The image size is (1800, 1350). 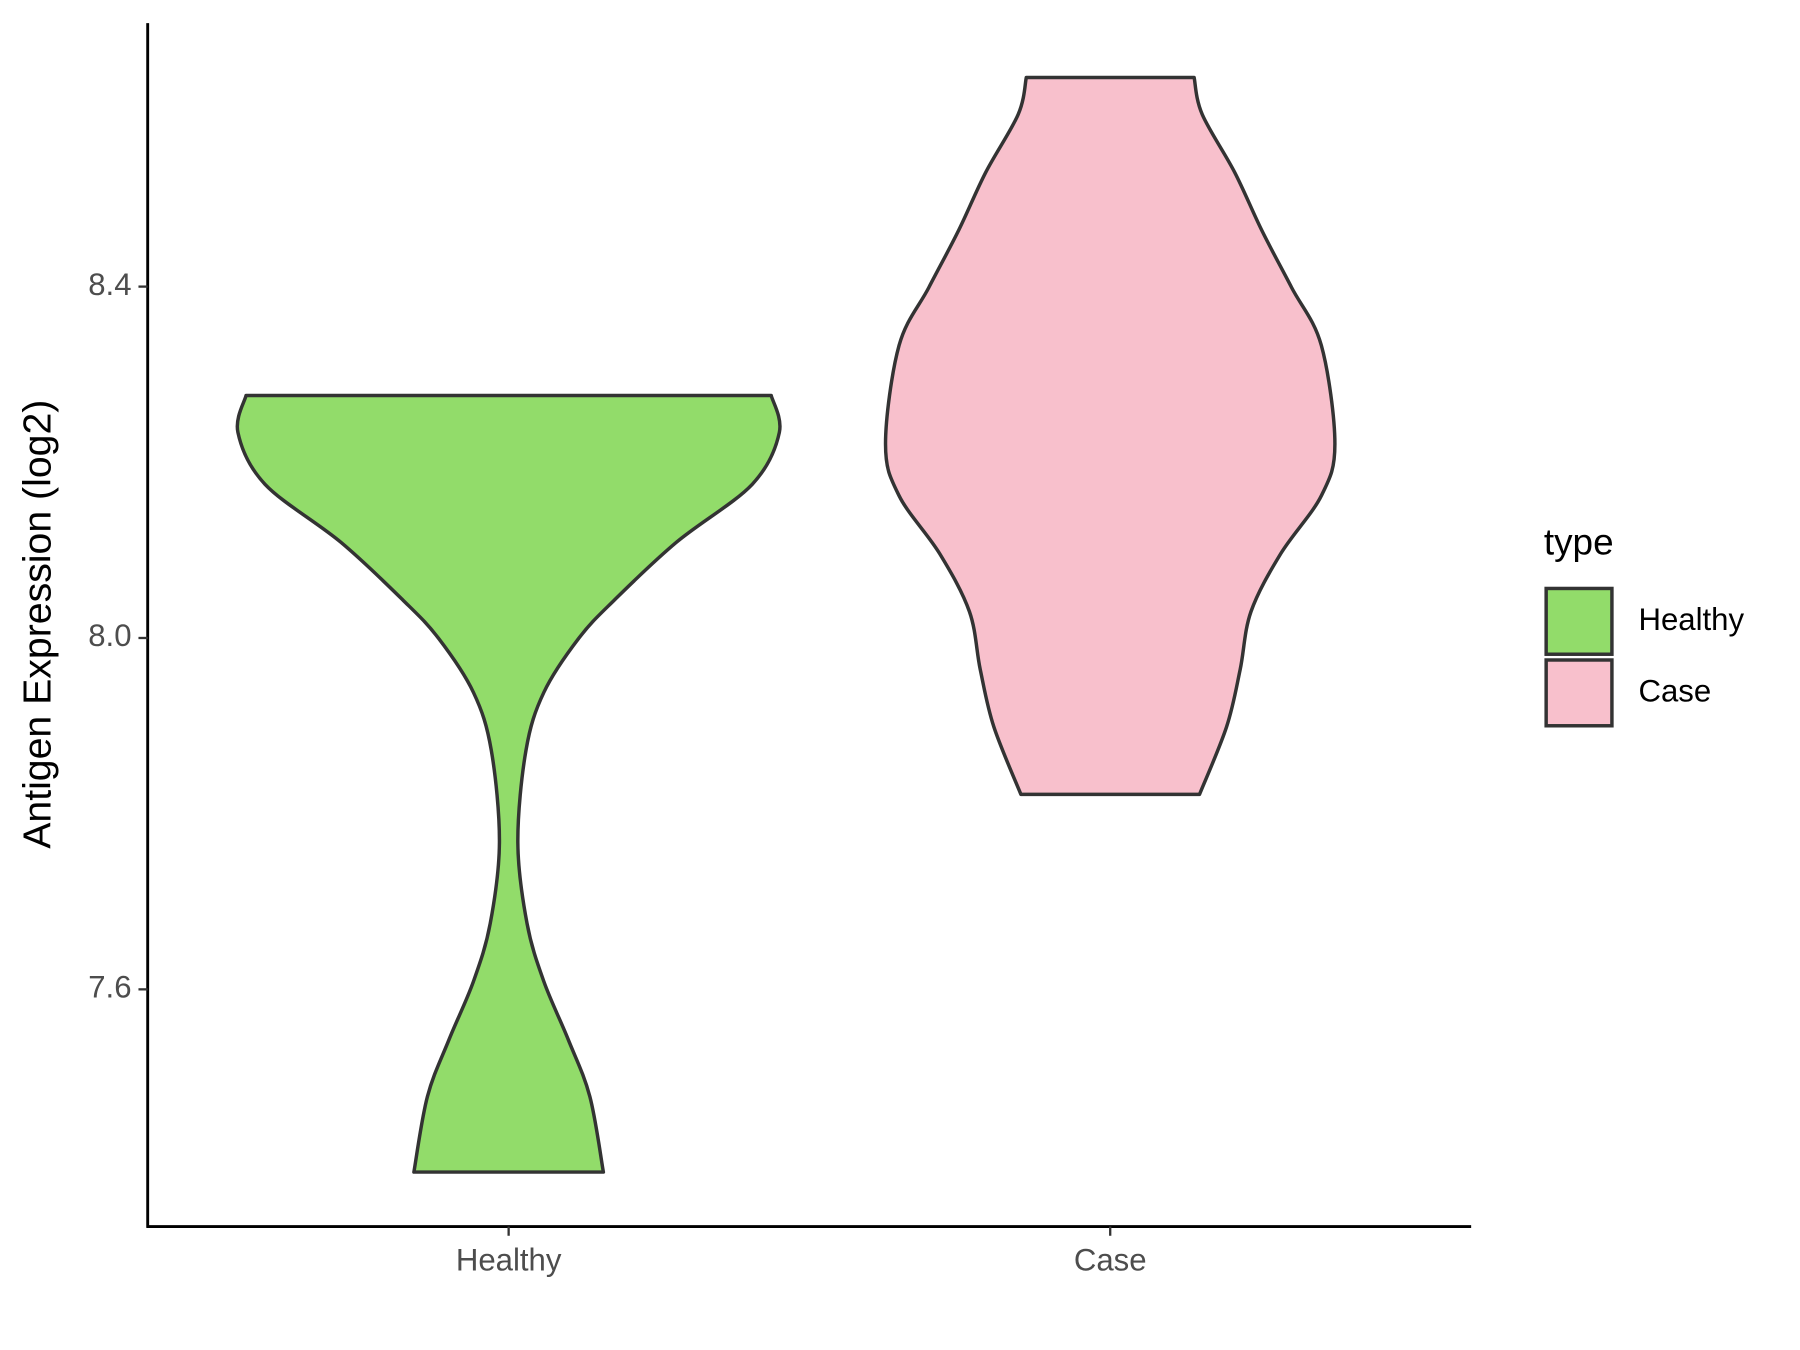 I want to click on y-axis-label: Antigen Expression (log2), so click(x=38, y=624).